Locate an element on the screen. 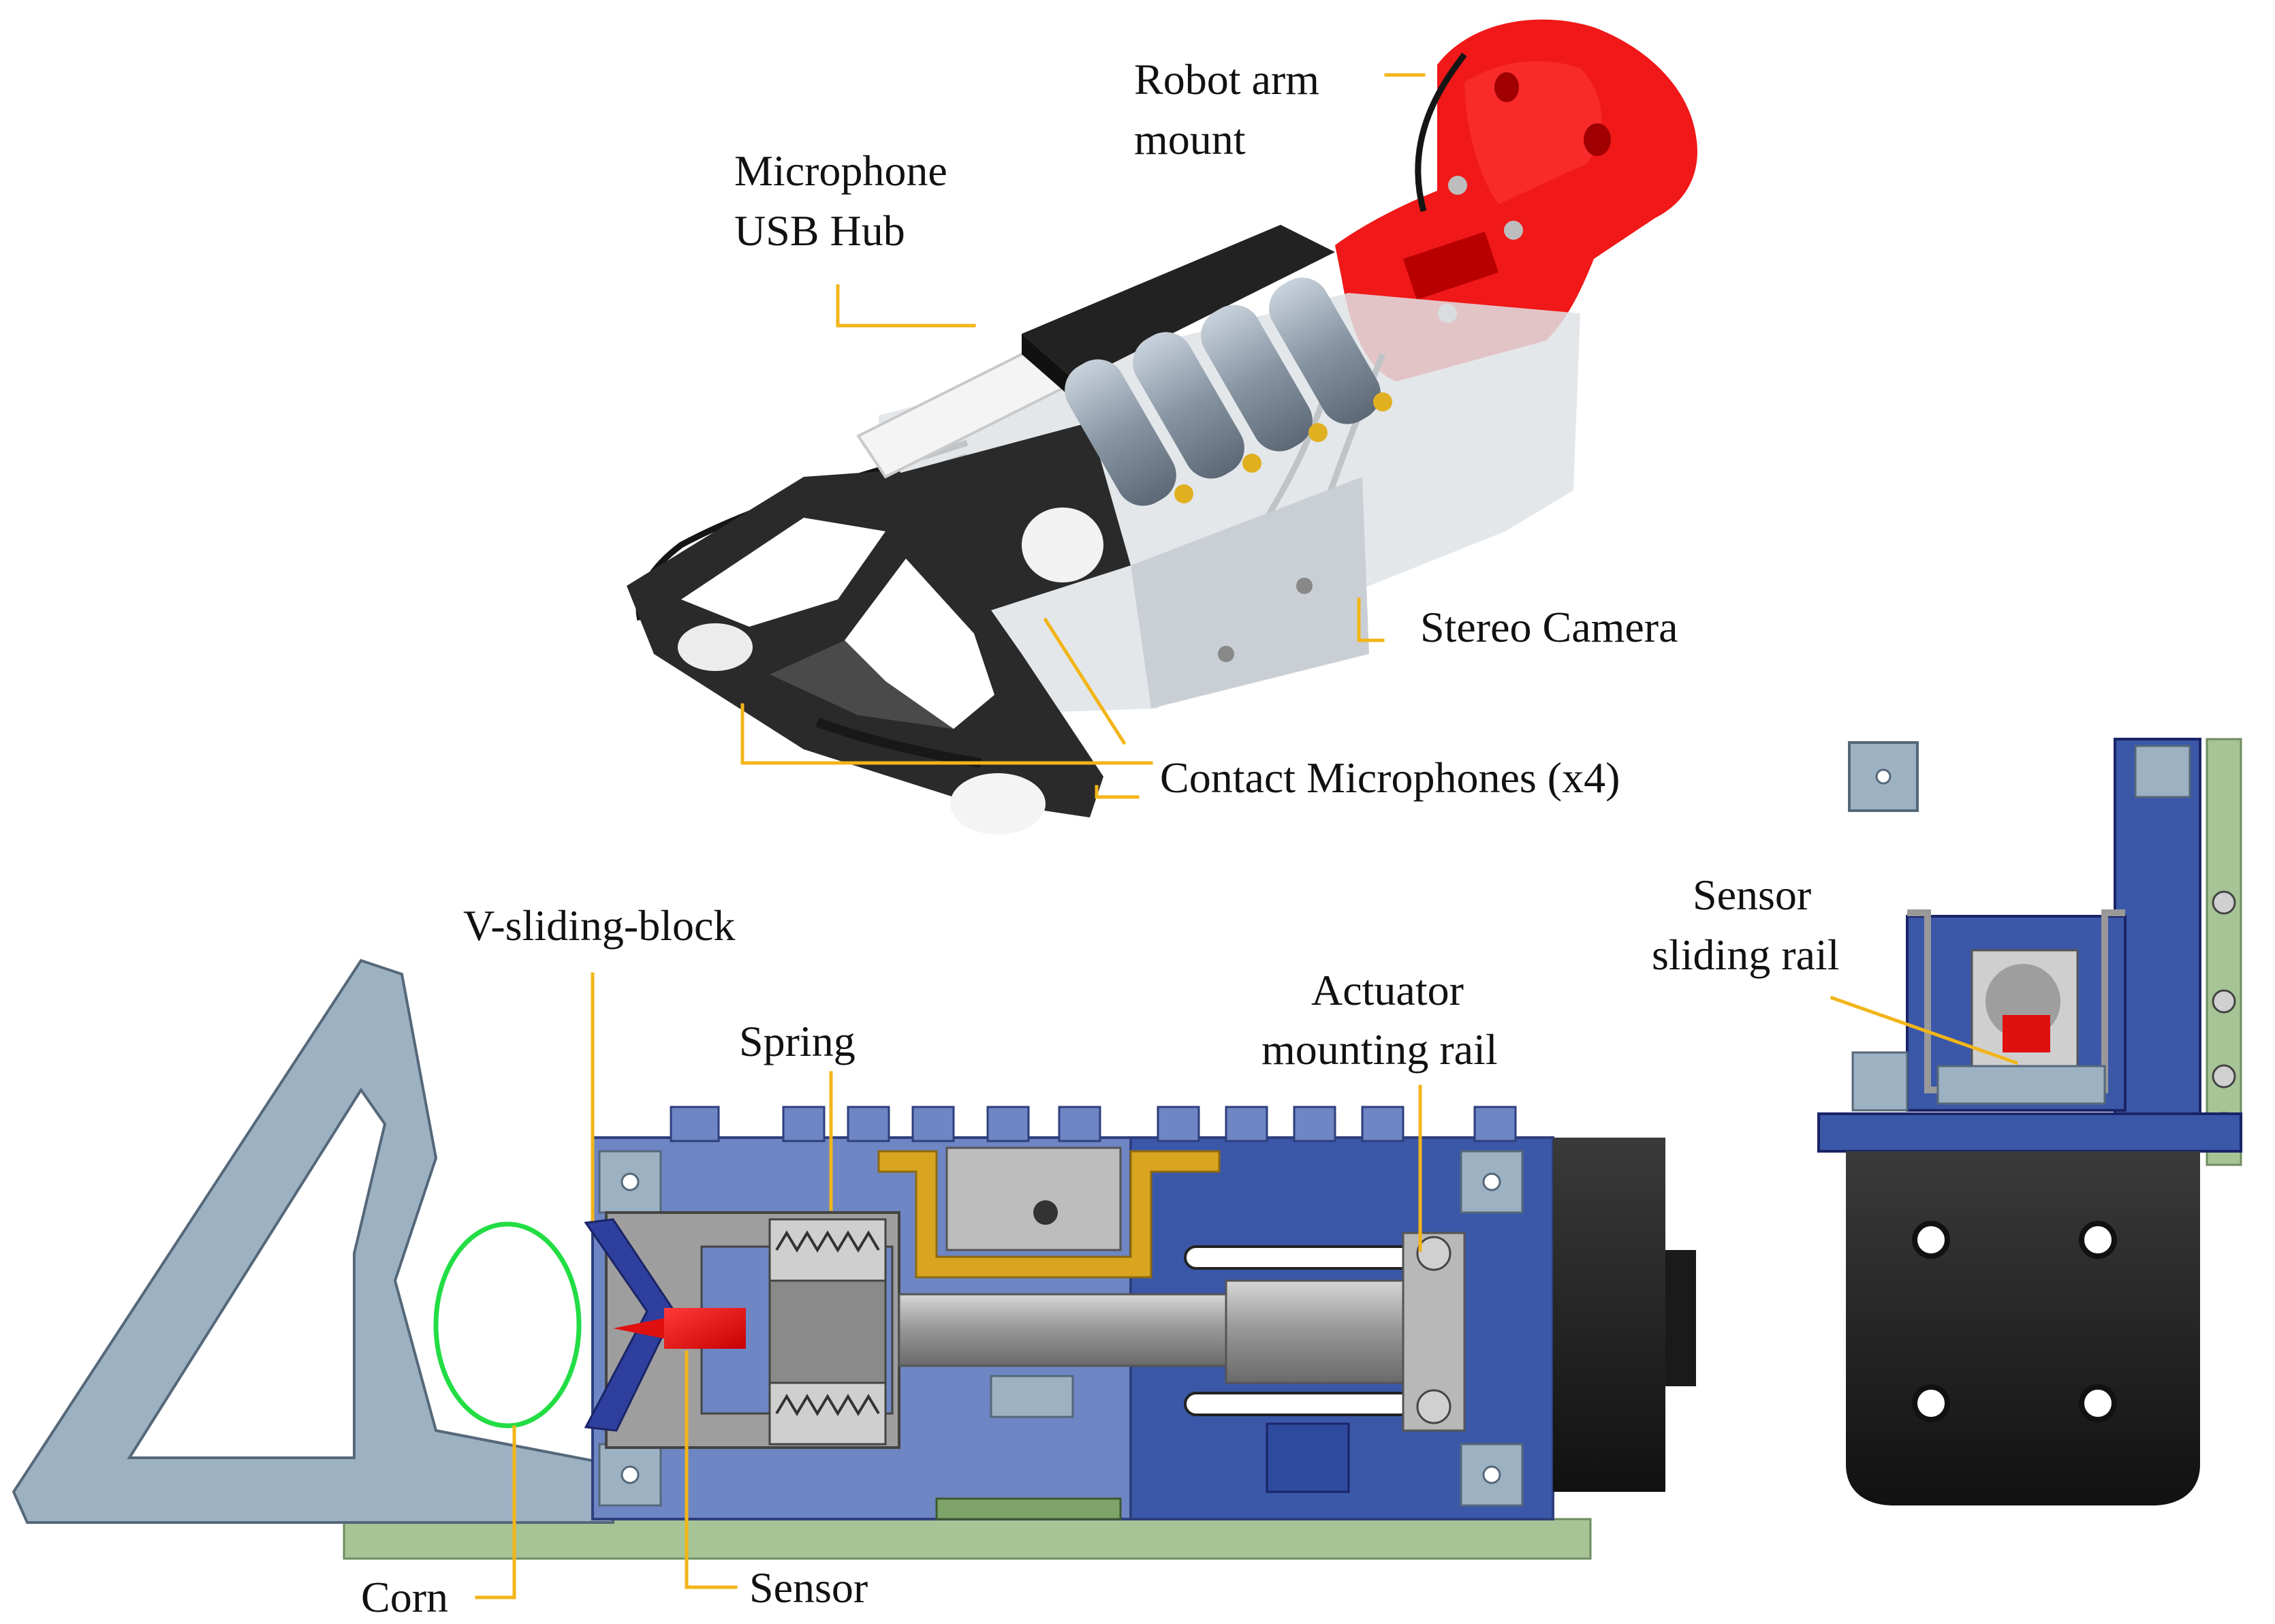  label-robot-arm-mount-line1: Robot arm is located at coordinates (1226, 79).